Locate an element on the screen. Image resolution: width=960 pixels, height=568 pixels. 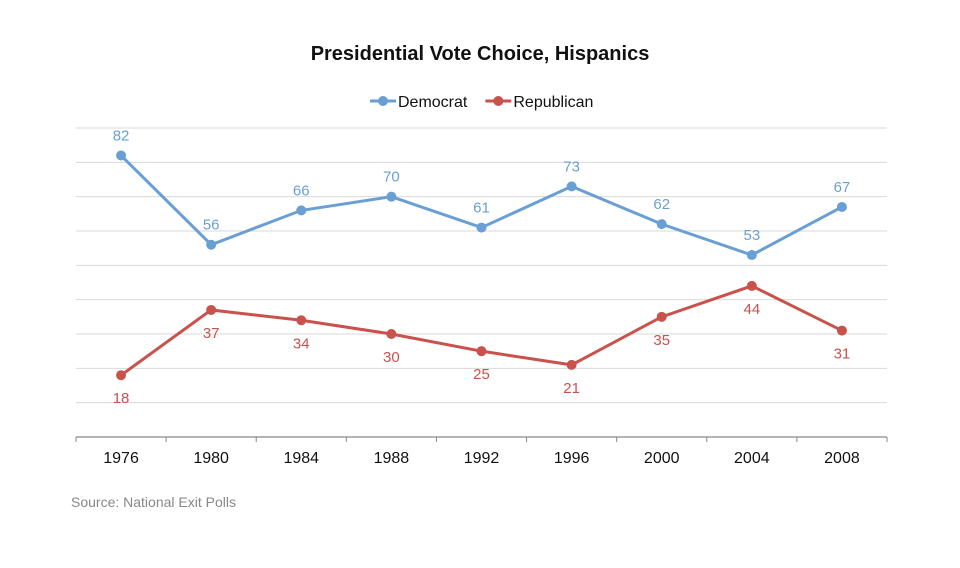
x-tick-label: 1992 is located at coordinates (482, 458).